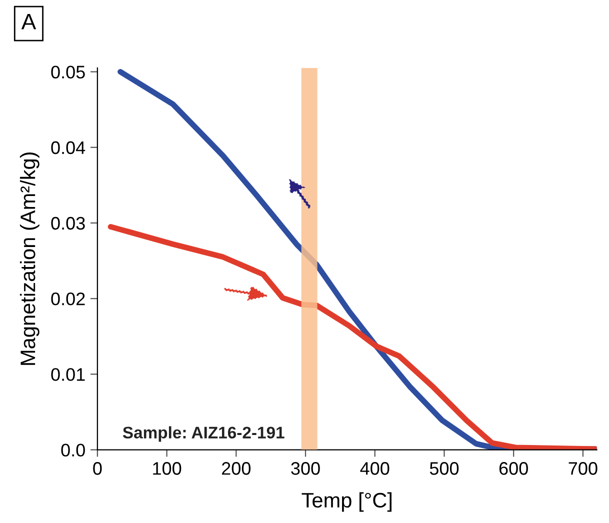 Image resolution: width=609 pixels, height=523 pixels. I want to click on x-tick-label: 300, so click(305, 468).